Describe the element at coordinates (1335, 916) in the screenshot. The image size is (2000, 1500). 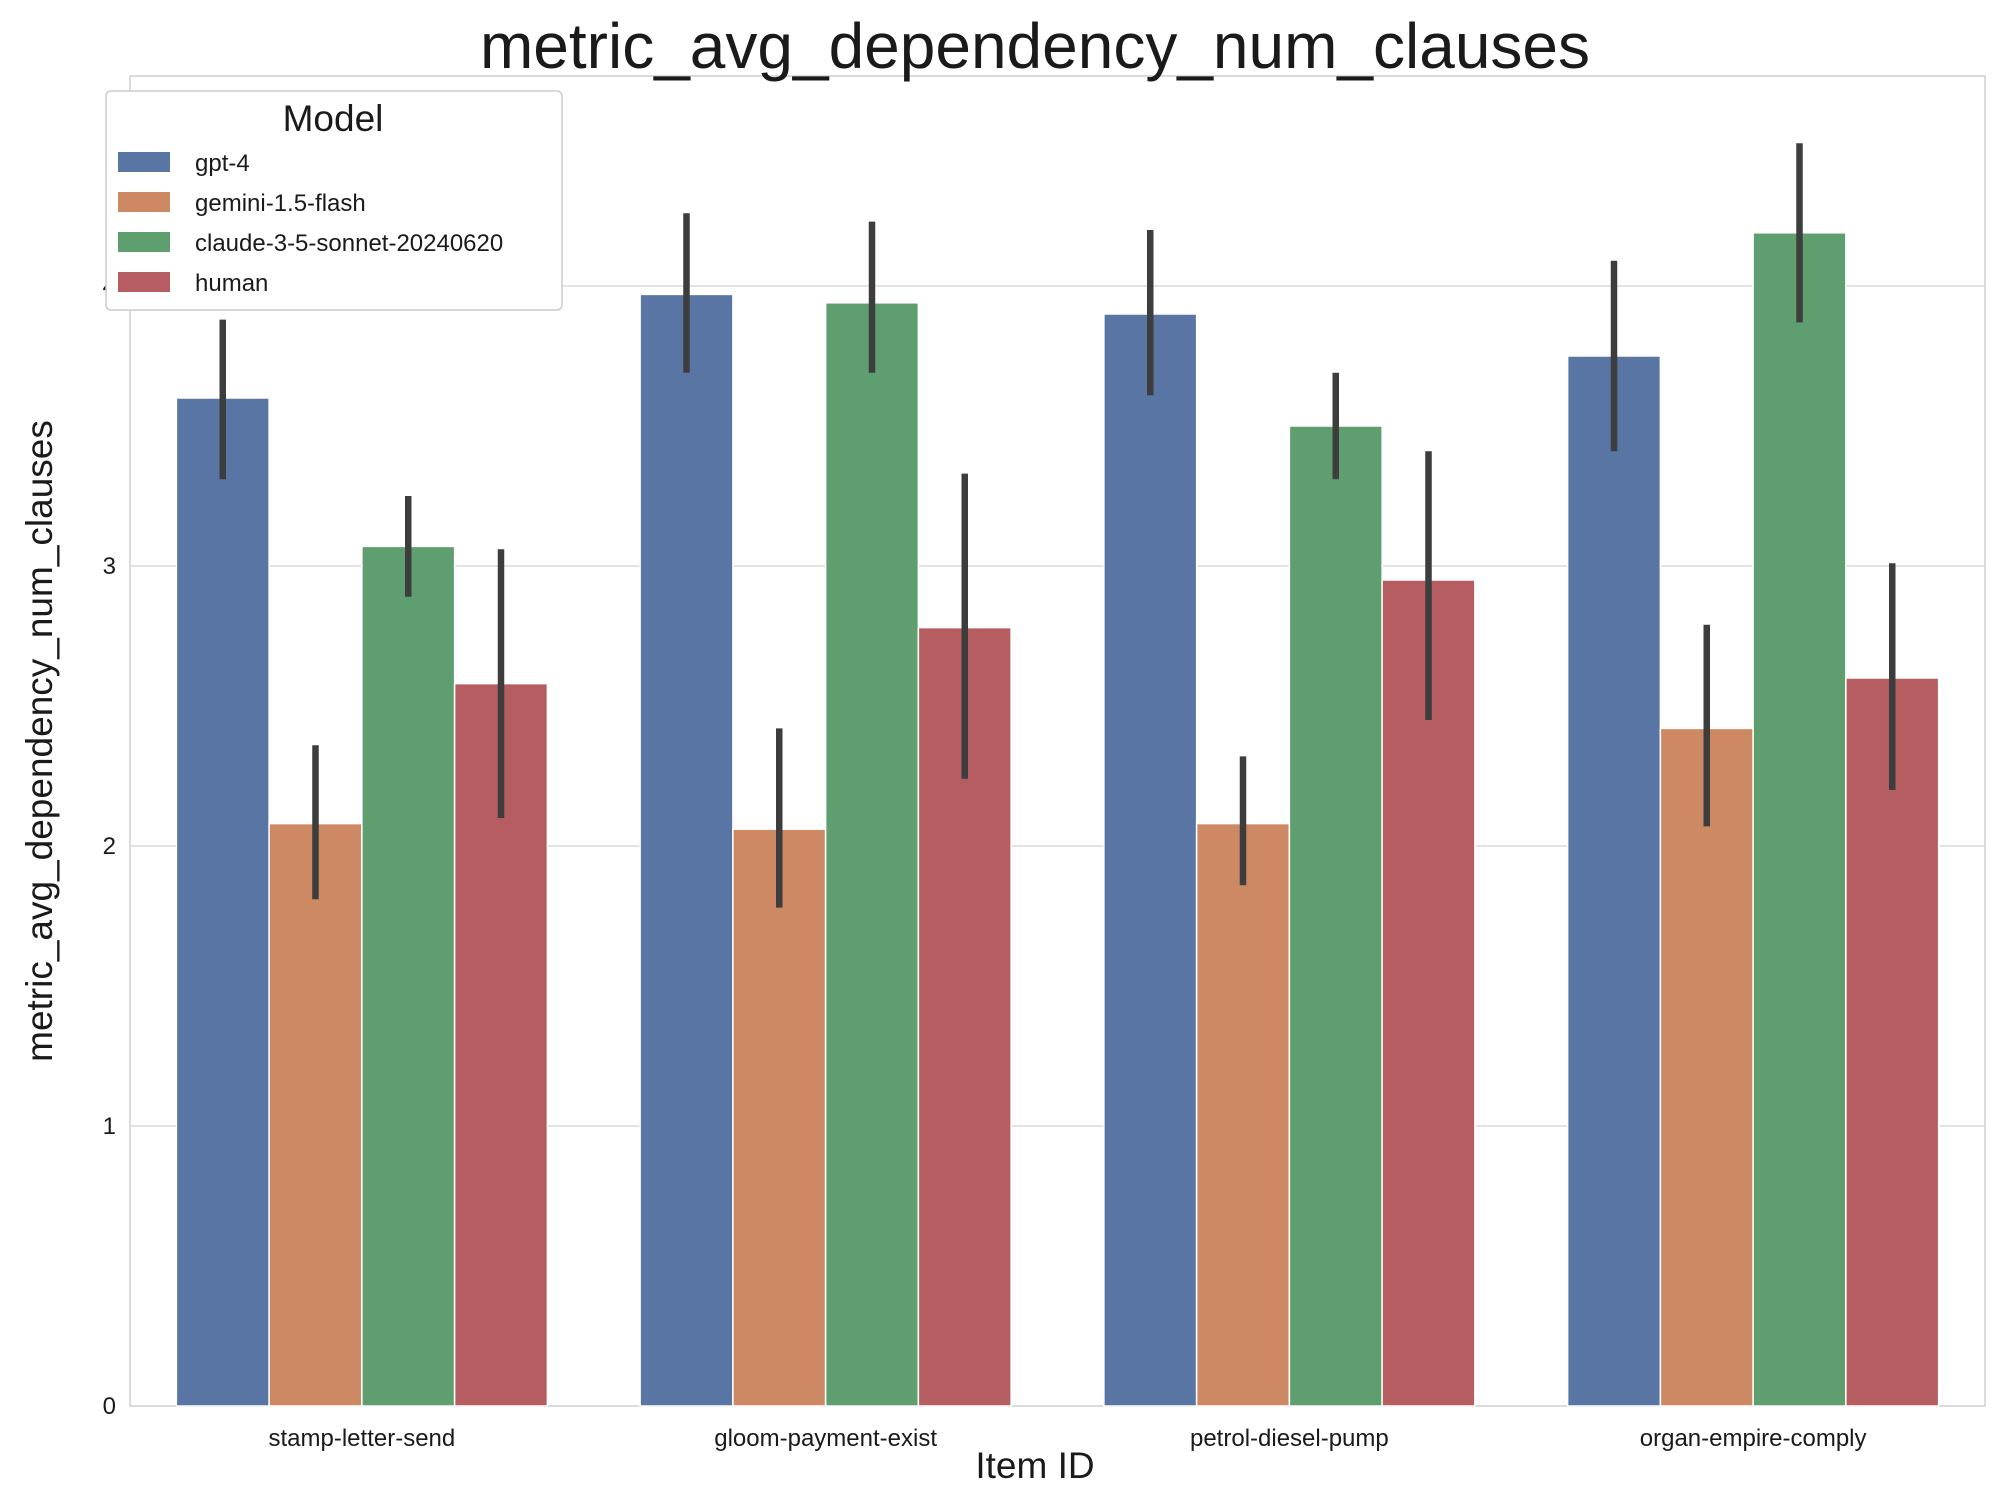
I see `bar-claude-3-5-sonnet-20240620-petrol-diesel-pump` at that location.